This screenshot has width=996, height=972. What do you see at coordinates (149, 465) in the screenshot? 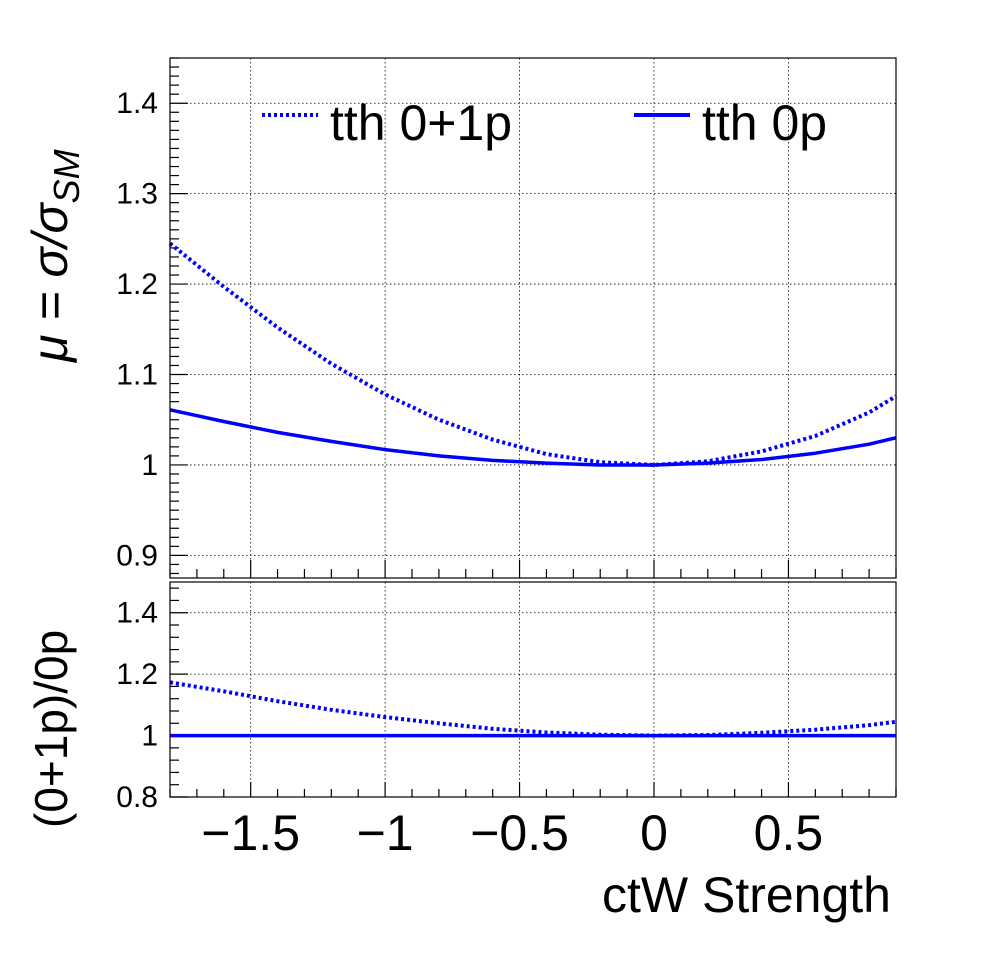
I see `main-y-tick-label: 1` at bounding box center [149, 465].